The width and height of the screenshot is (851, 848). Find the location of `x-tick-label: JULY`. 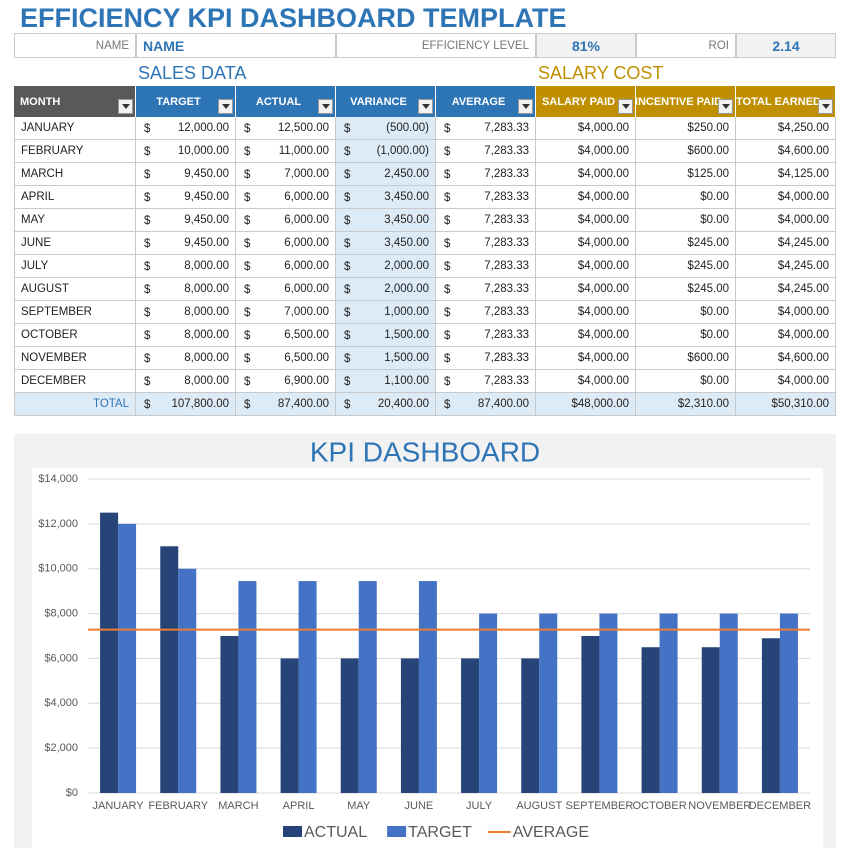

x-tick-label: JULY is located at coordinates (479, 806).